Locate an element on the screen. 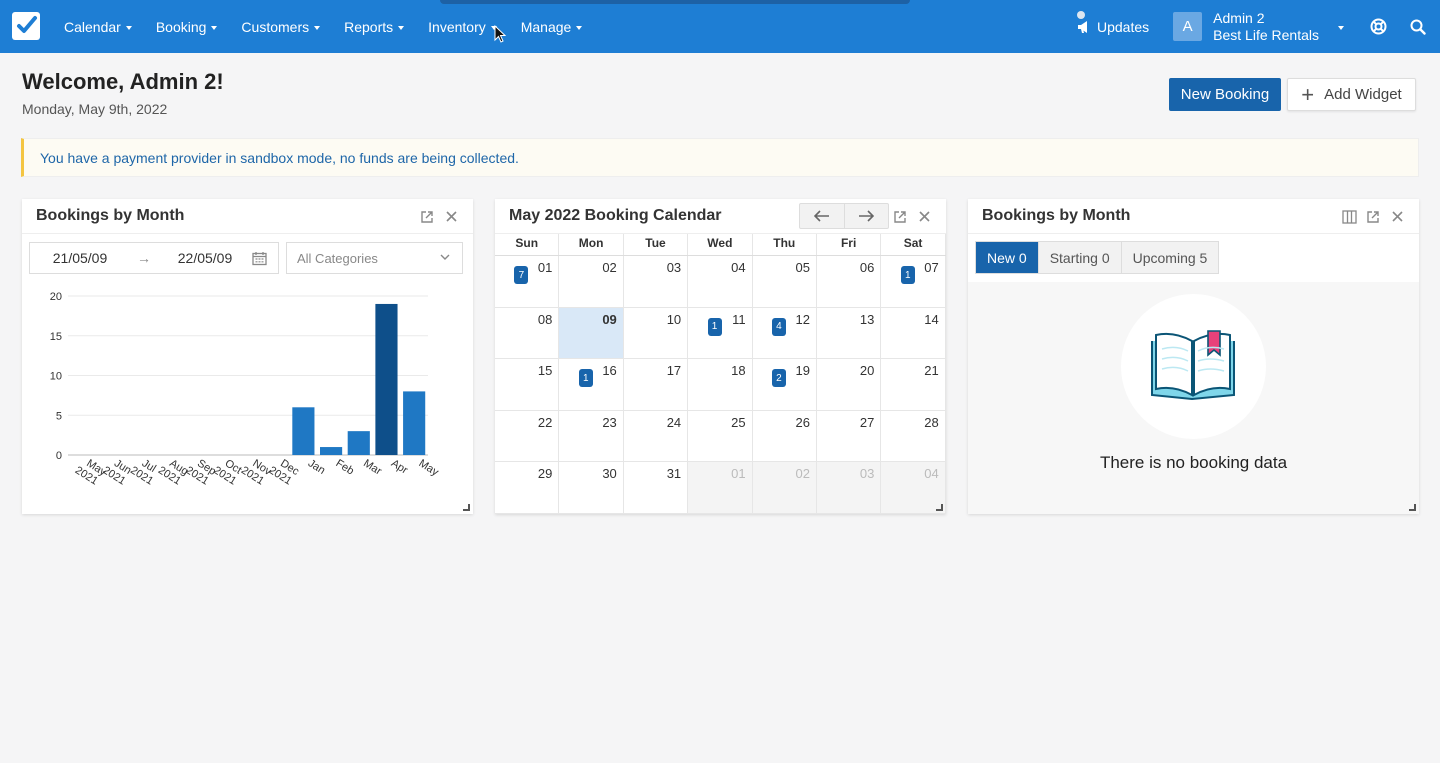 This screenshot has height=763, width=1440. calendar-day: 22 is located at coordinates (527, 436).